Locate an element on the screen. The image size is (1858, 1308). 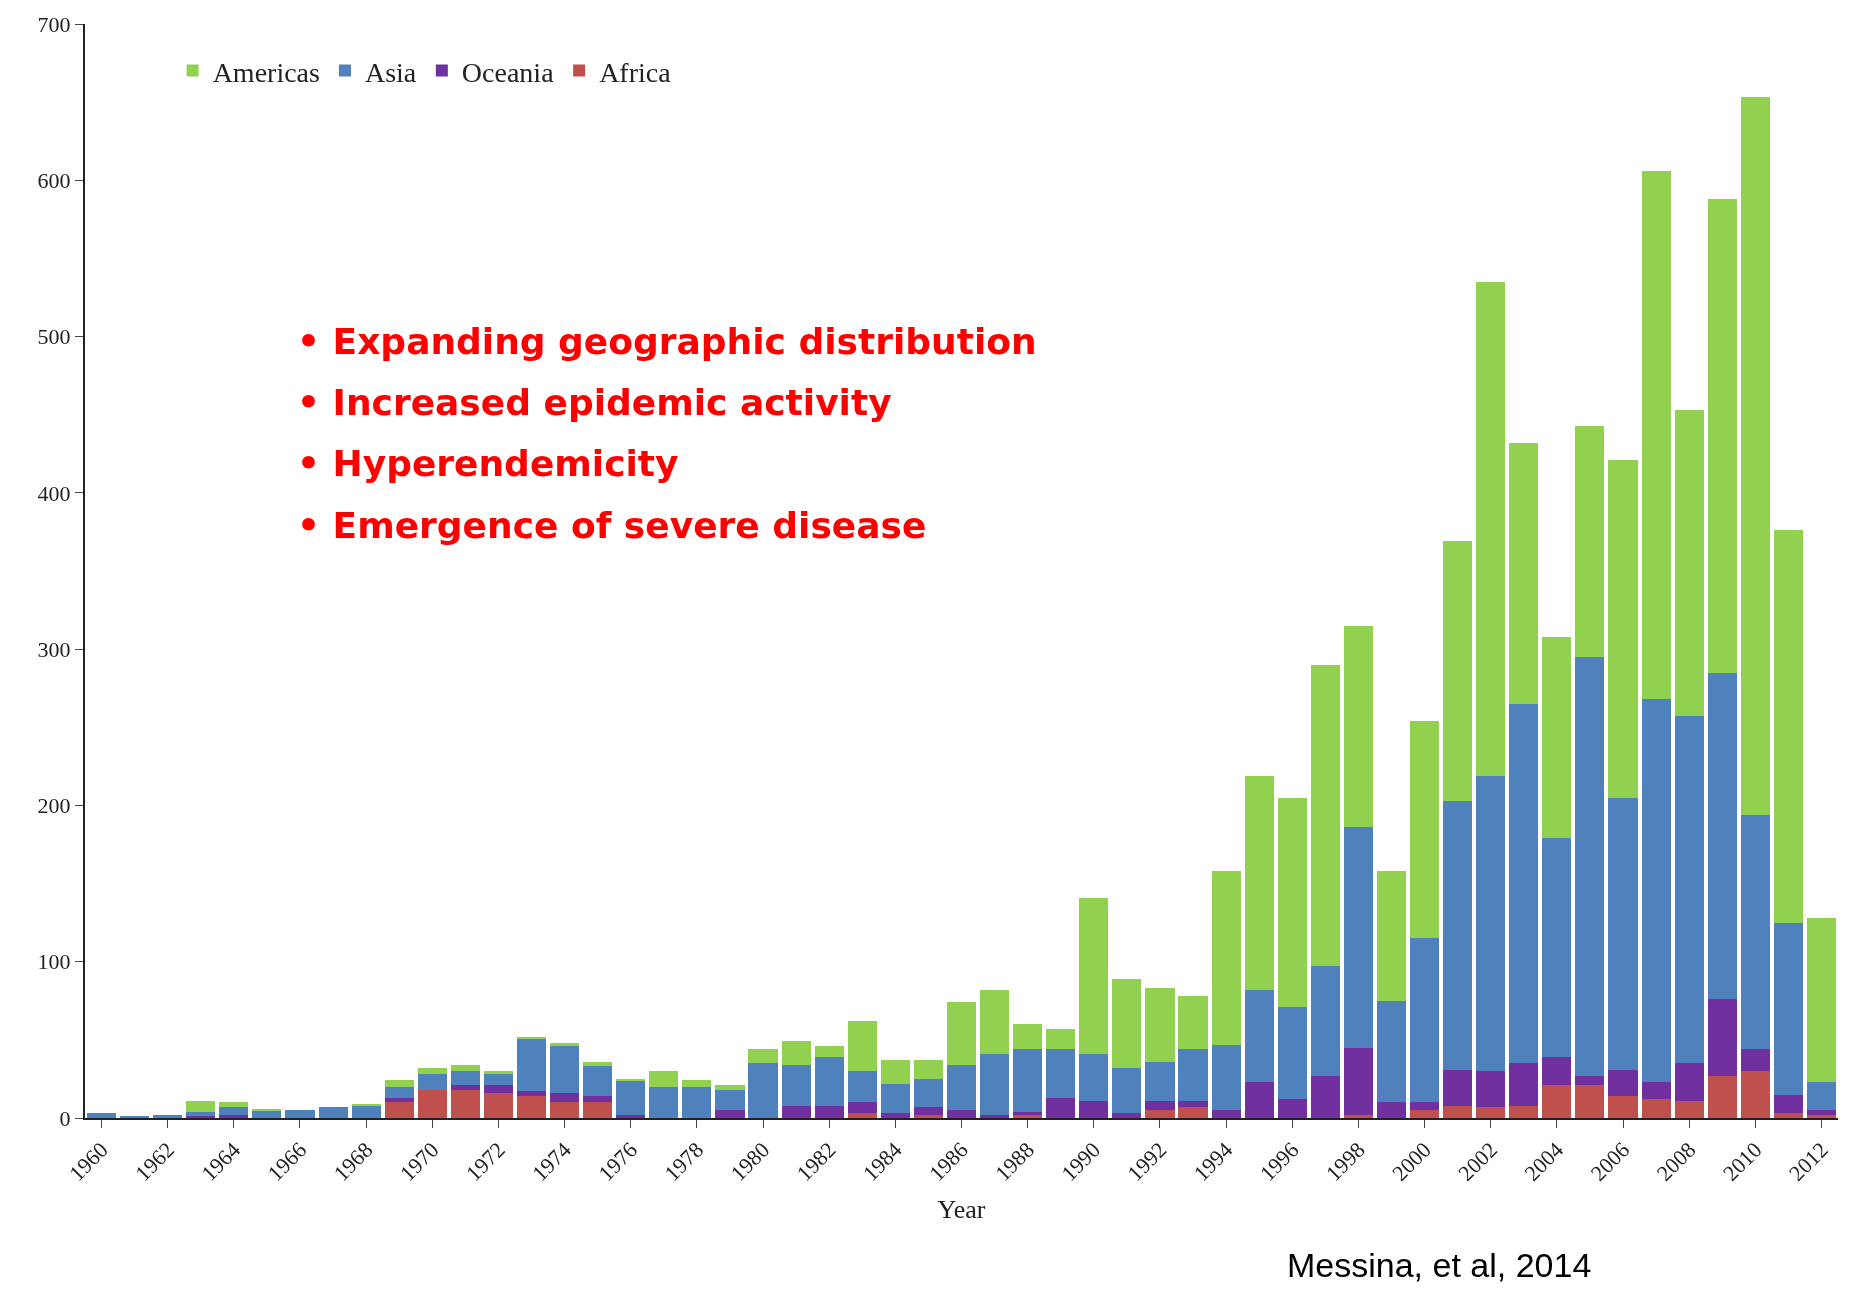
y-tick-label: 200 is located at coordinates (54, 806).